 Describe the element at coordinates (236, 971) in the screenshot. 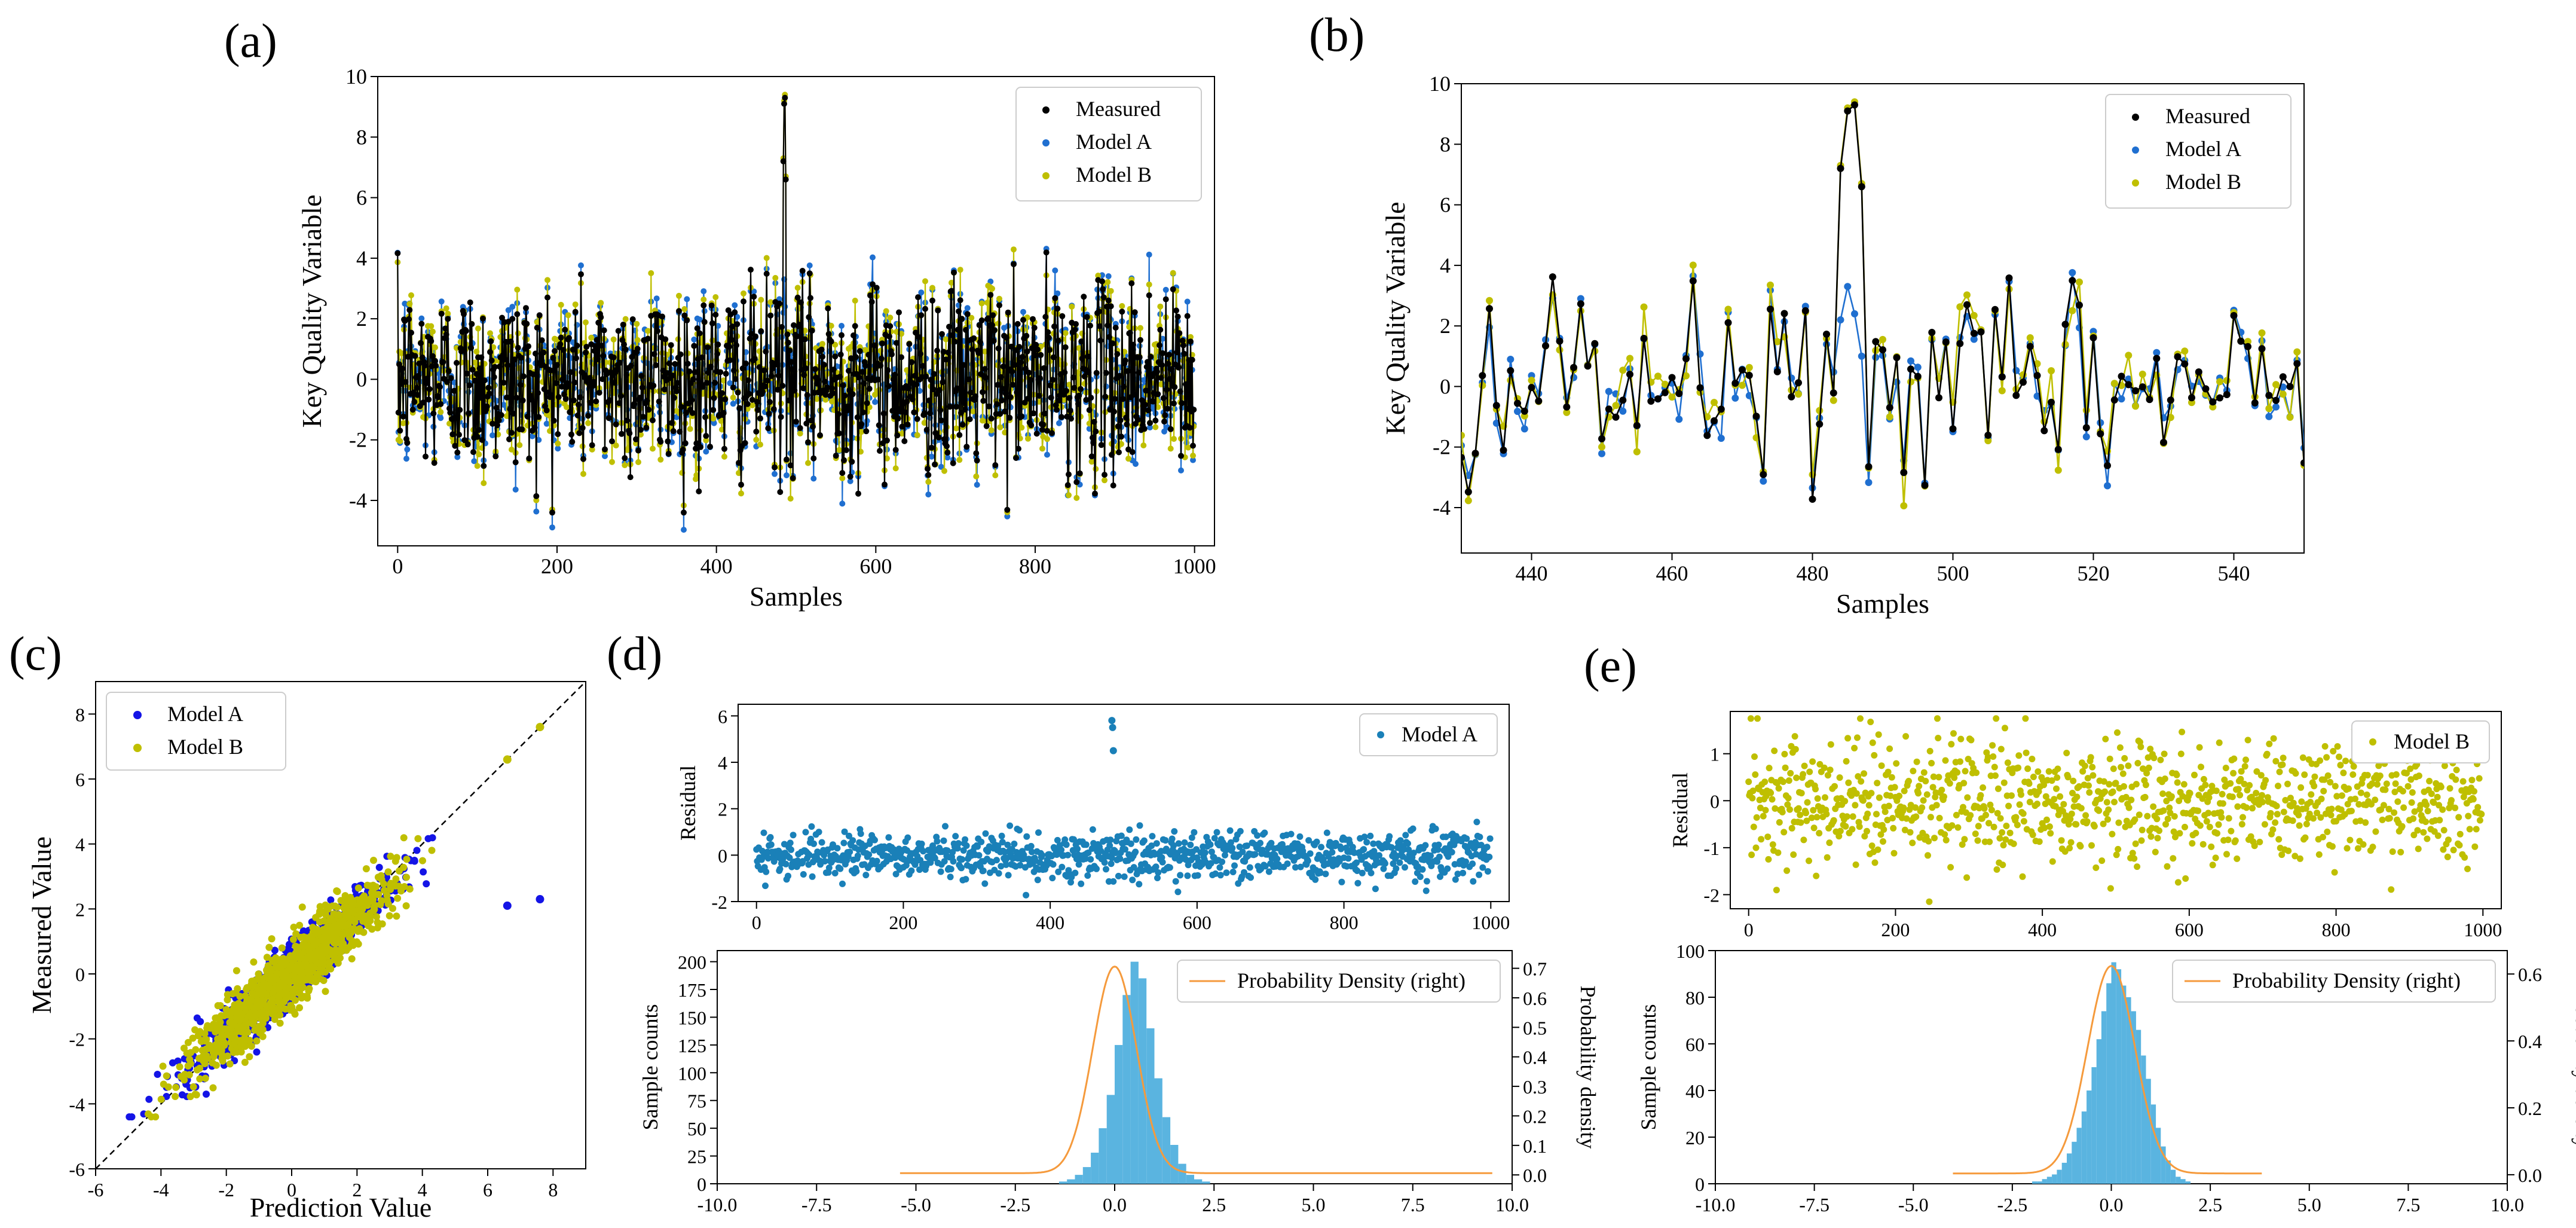

I see `panel-c-model-b-point` at that location.